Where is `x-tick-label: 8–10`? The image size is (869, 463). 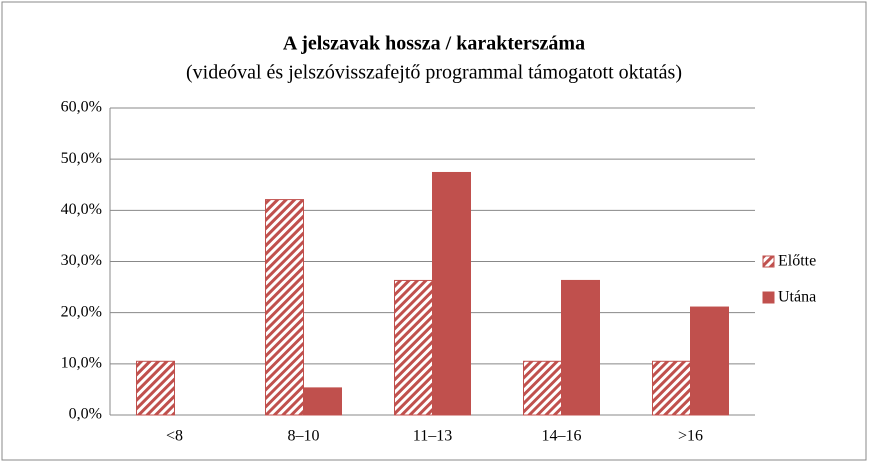 x-tick-label: 8–10 is located at coordinates (304, 436).